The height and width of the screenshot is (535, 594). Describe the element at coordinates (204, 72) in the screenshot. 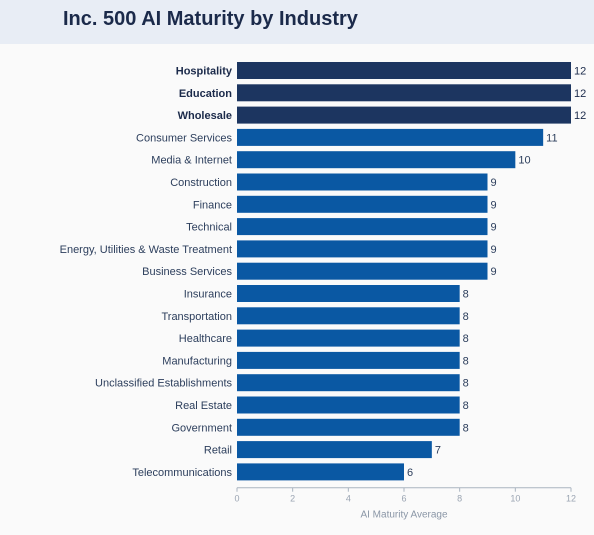

I see `category-label-hospitality: Hospitality` at that location.